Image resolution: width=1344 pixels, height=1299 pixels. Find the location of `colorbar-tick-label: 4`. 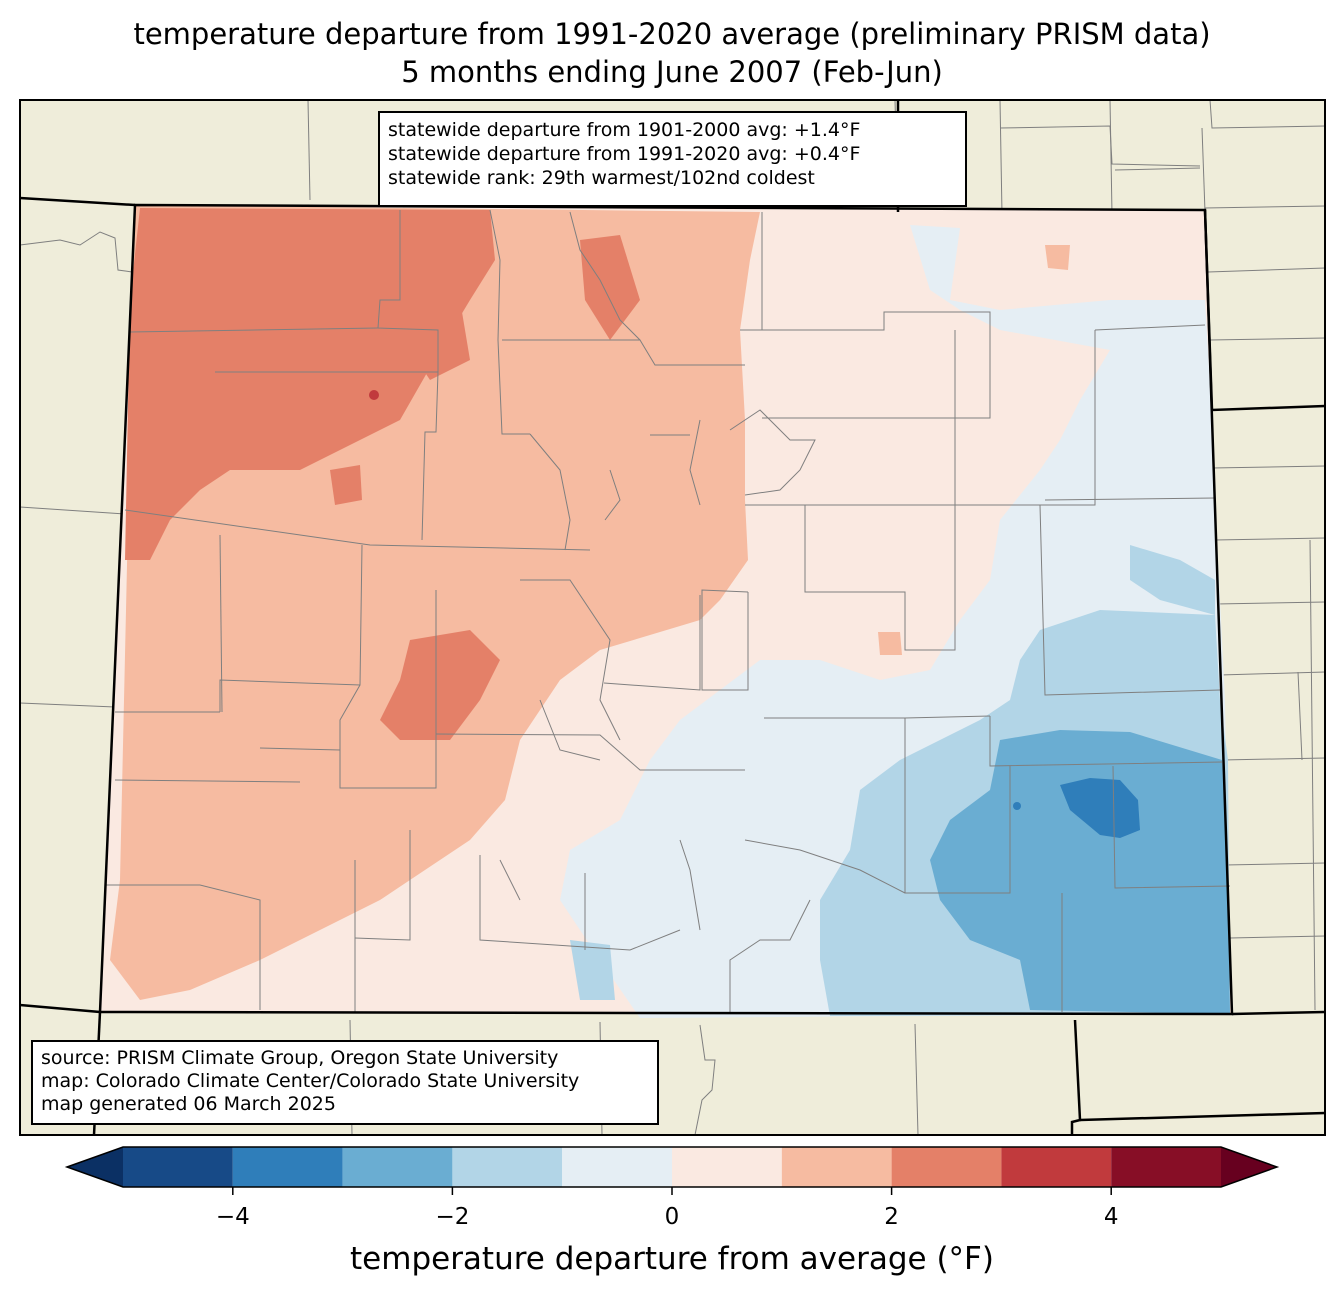

colorbar-tick-label: 4 is located at coordinates (1111, 1217).